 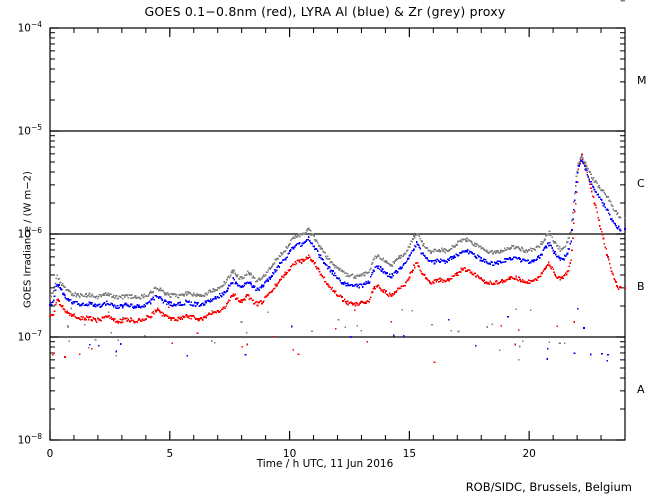 What do you see at coordinates (409, 454) in the screenshot?
I see `x-tick-label: 15` at bounding box center [409, 454].